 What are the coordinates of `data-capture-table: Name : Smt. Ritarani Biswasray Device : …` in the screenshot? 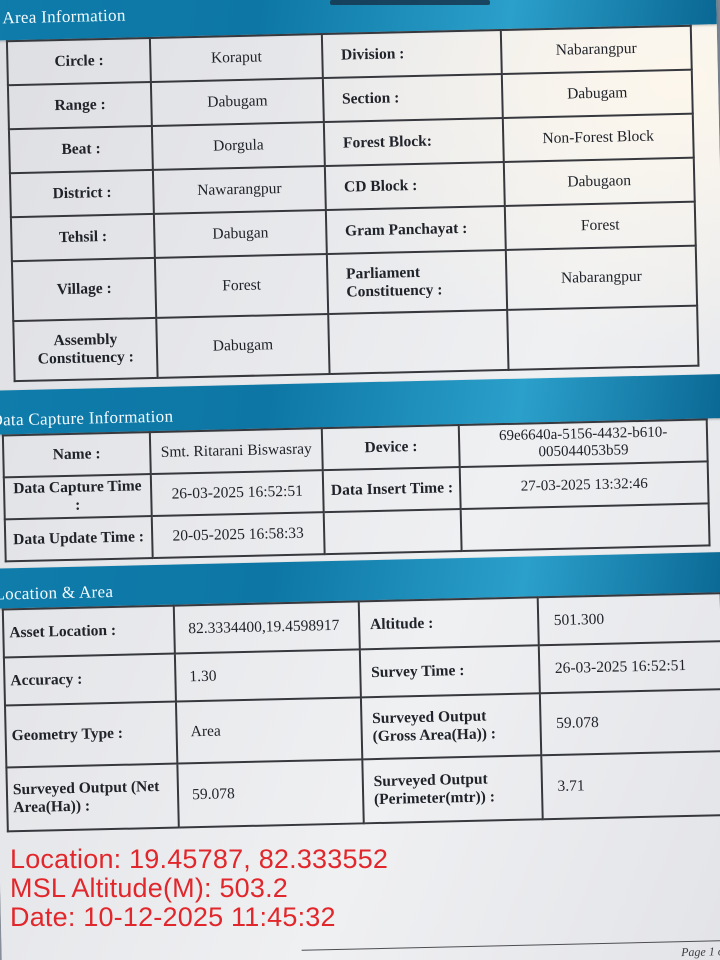 It's located at (356, 490).